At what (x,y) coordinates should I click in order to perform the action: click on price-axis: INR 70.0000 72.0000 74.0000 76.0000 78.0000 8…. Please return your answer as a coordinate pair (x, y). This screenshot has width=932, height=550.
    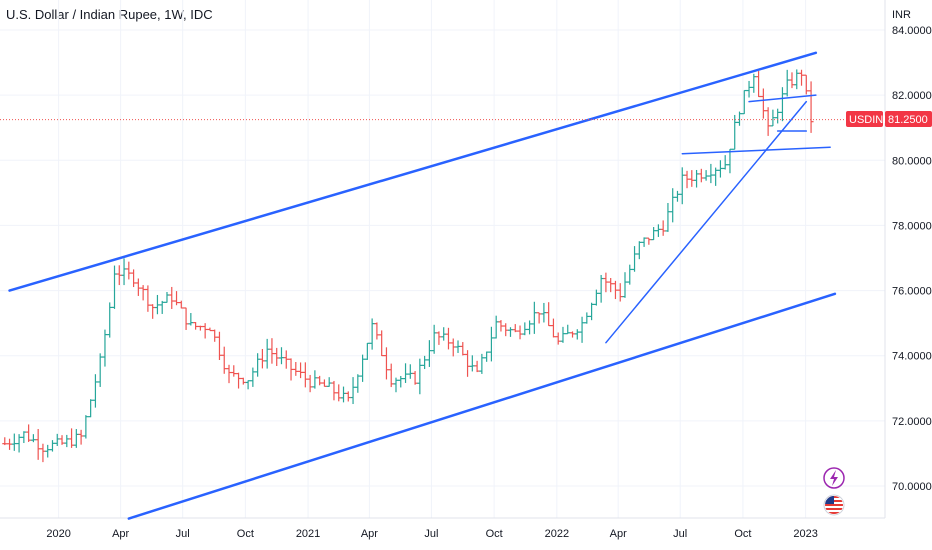
    Looking at the image, I should click on (912, 251).